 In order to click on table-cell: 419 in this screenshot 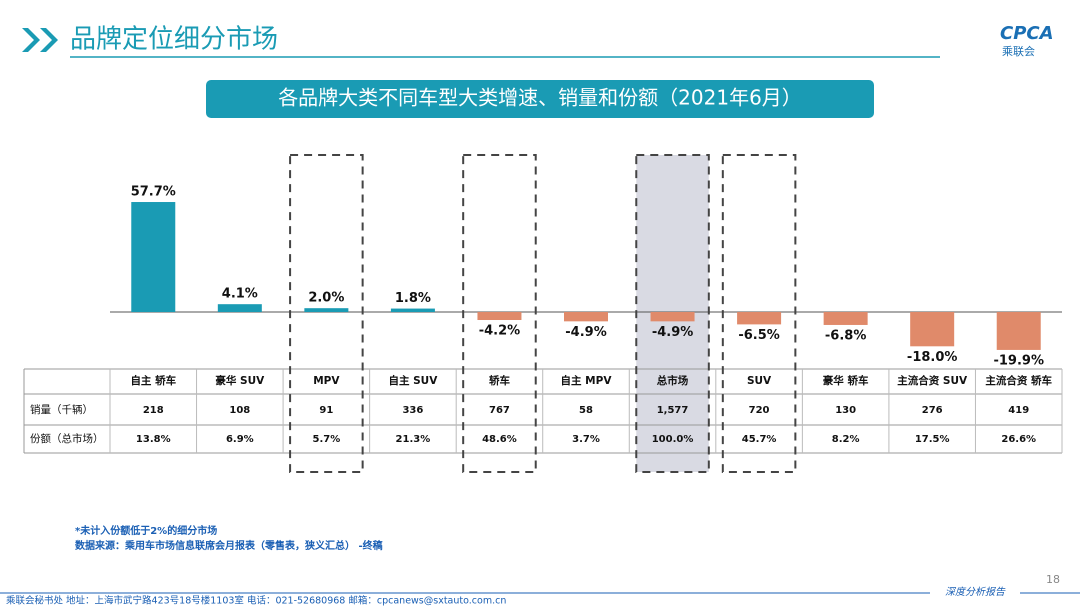, I will do `click(1018, 410)`.